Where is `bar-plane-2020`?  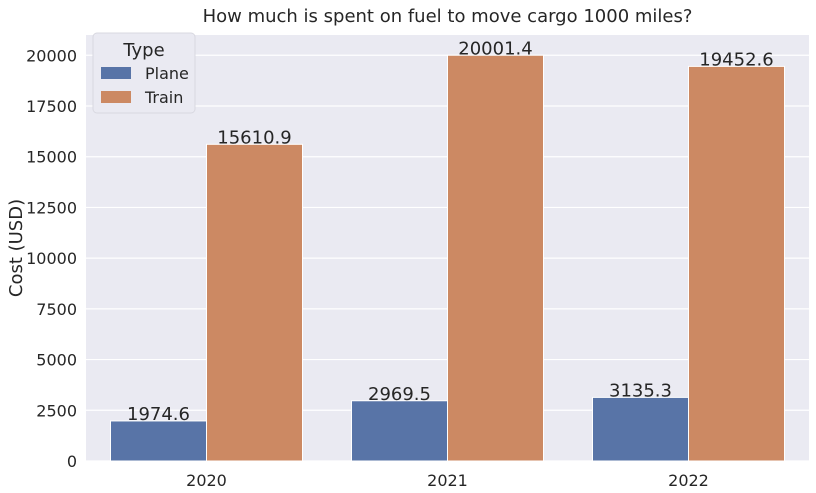
bar-plane-2020 is located at coordinates (158, 441).